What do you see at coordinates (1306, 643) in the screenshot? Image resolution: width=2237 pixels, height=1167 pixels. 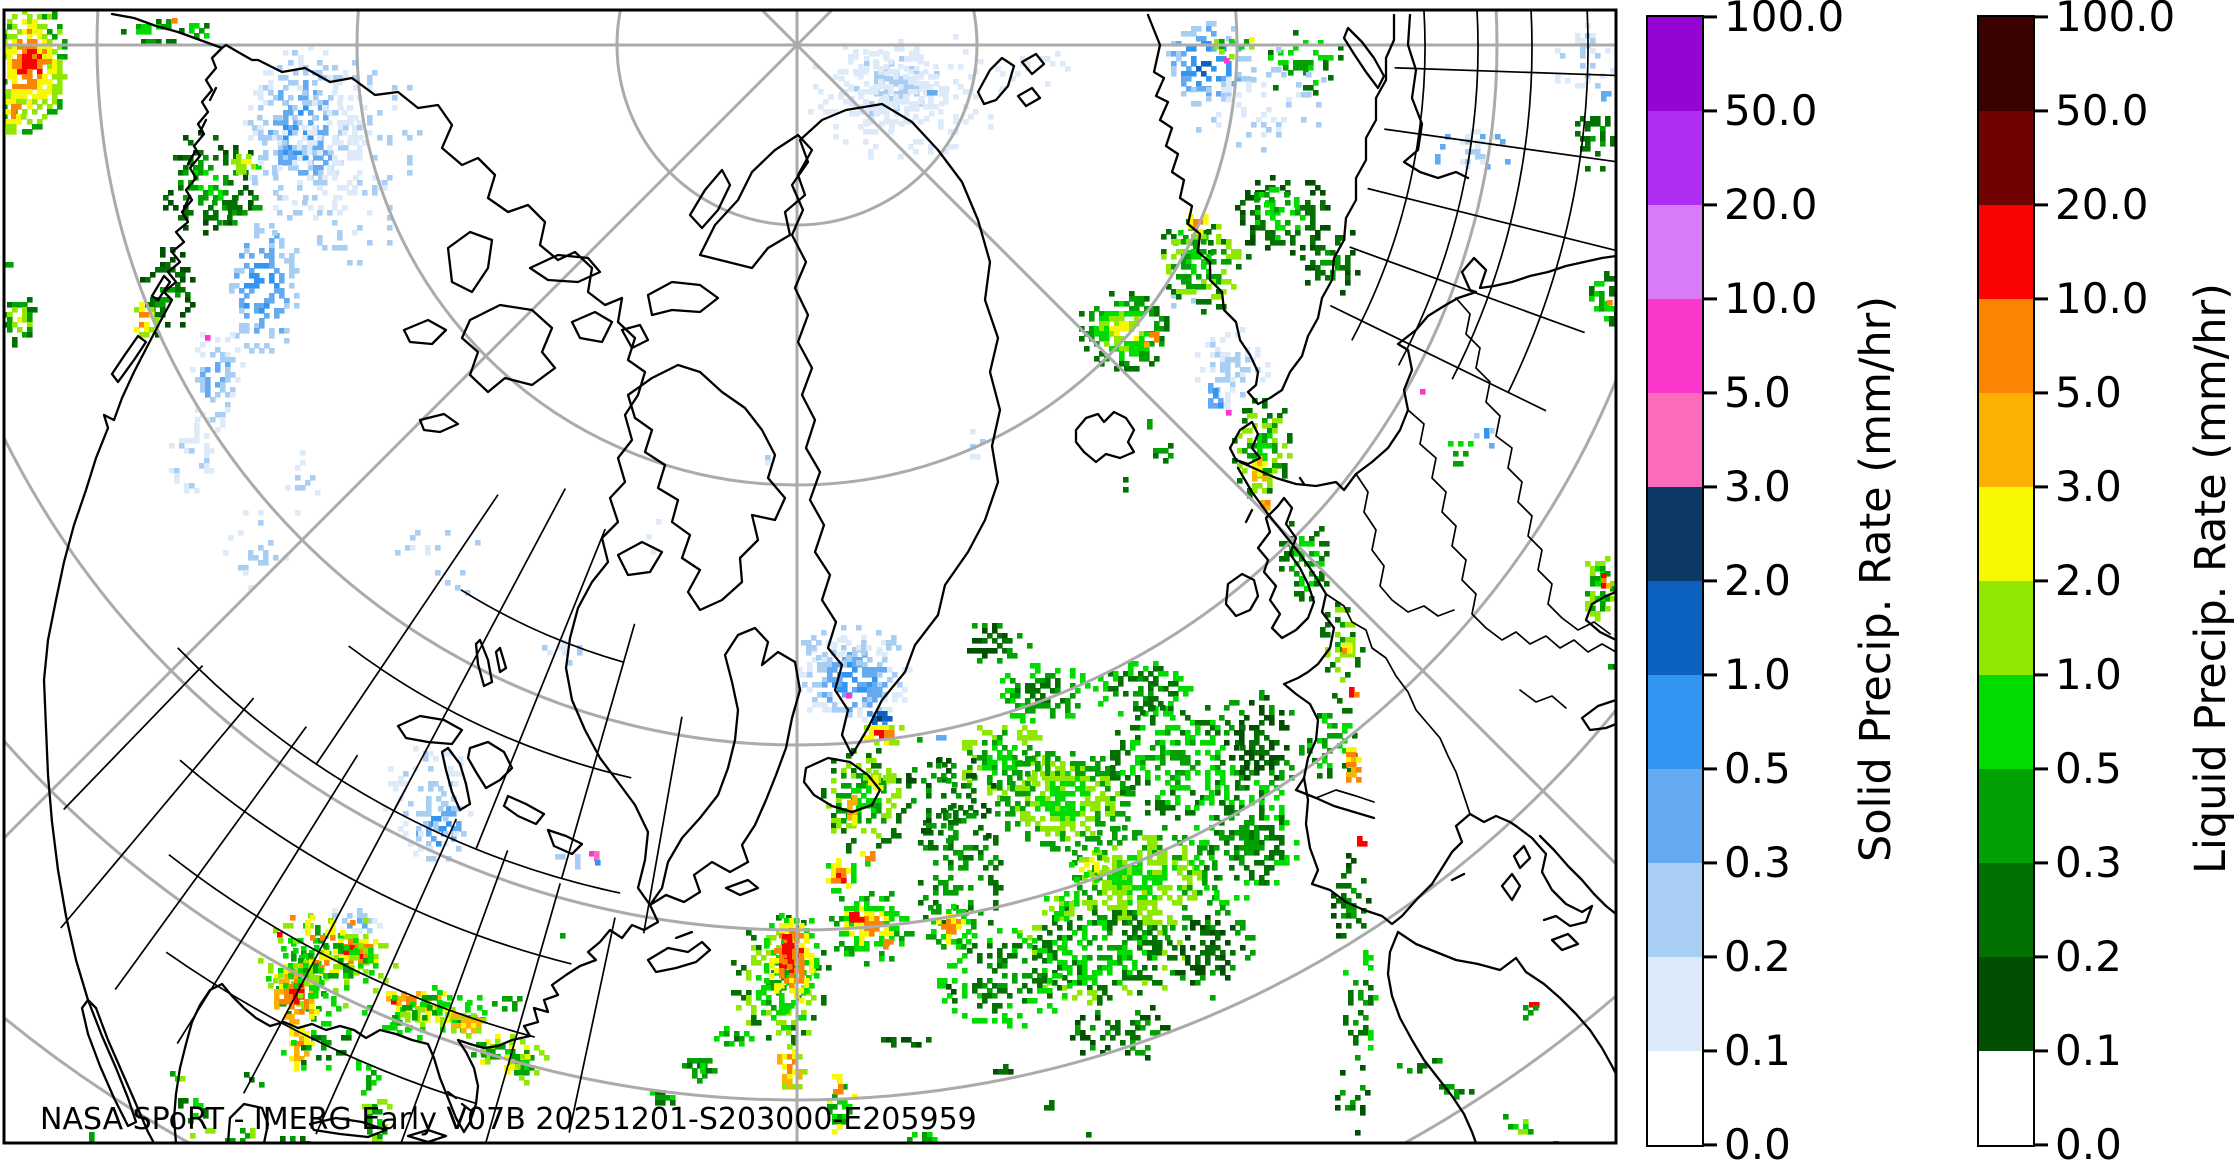 I see `coast-europe-west` at bounding box center [1306, 643].